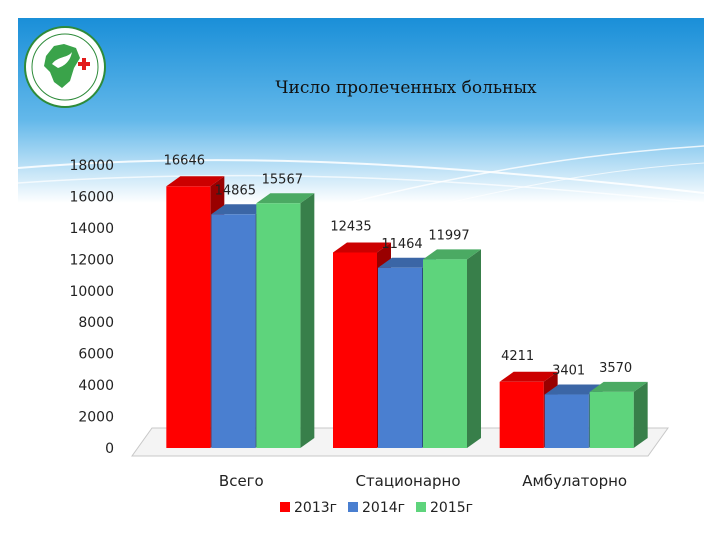 The width and height of the screenshot is (720, 540). What do you see at coordinates (448, 235) in the screenshot?
I see `data-label: 11997` at bounding box center [448, 235].